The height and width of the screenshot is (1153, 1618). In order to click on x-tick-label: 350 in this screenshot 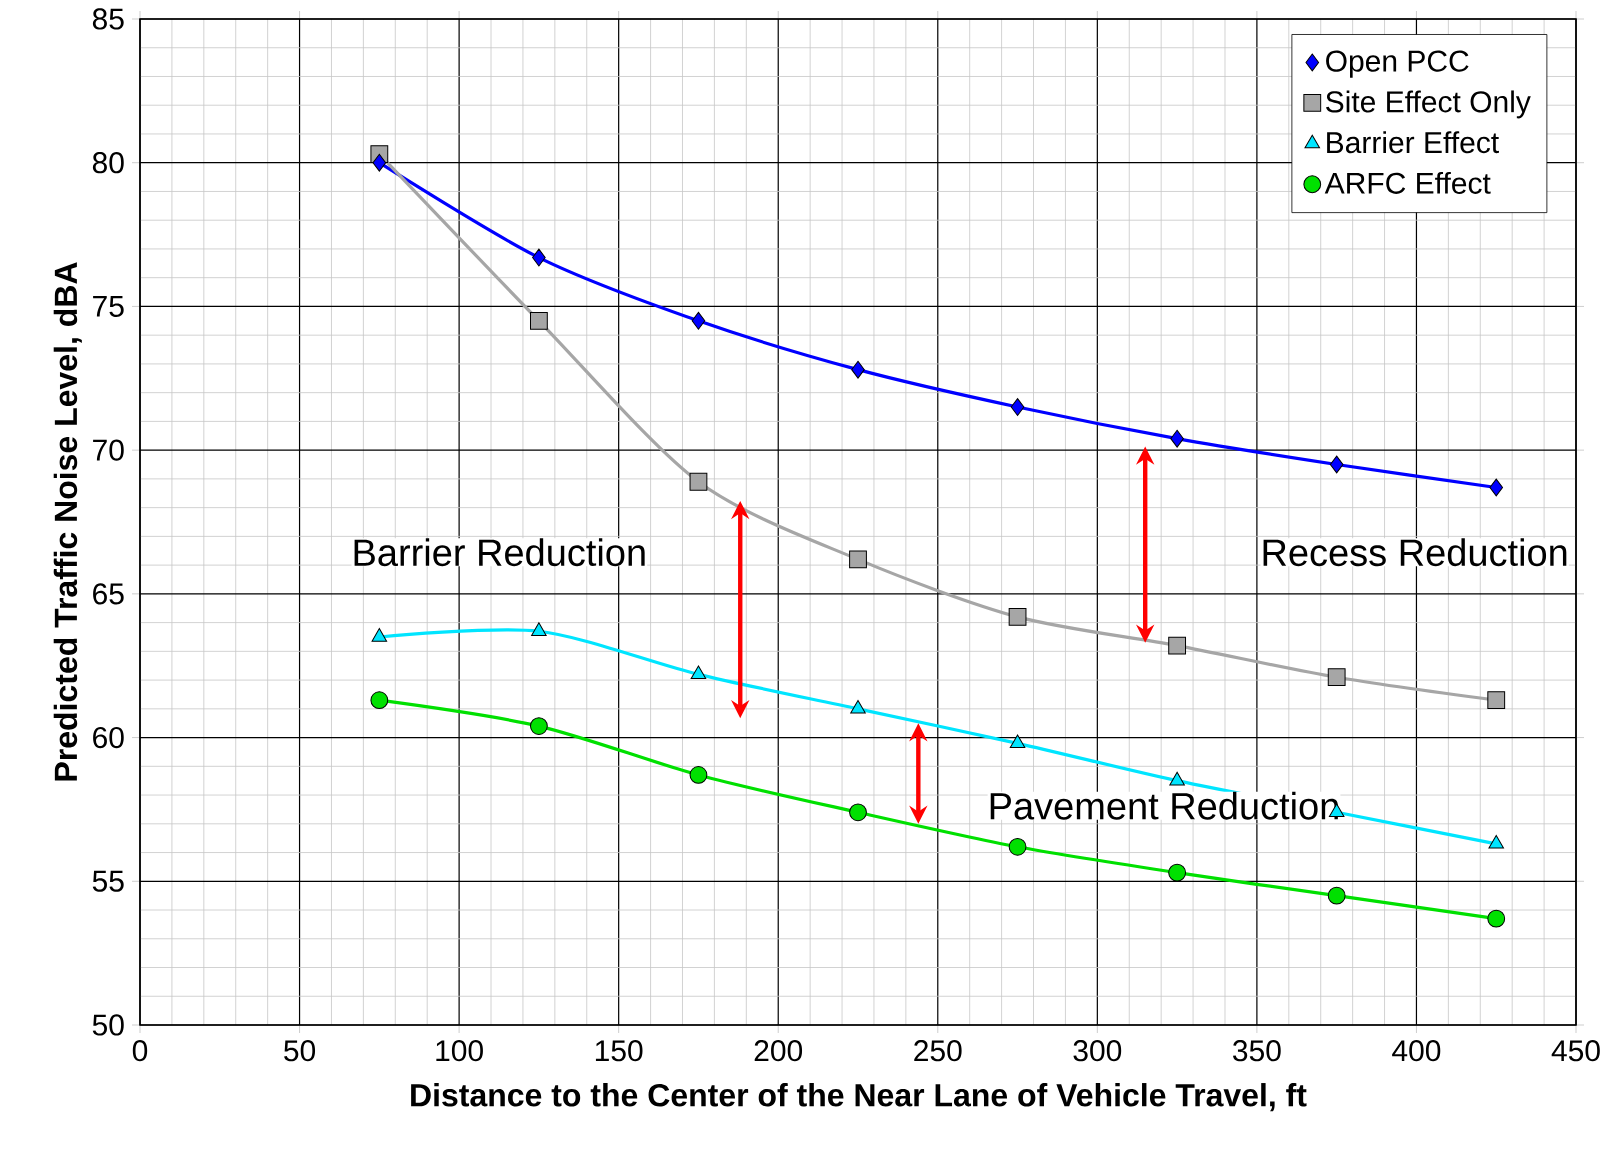, I will do `click(1257, 1051)`.